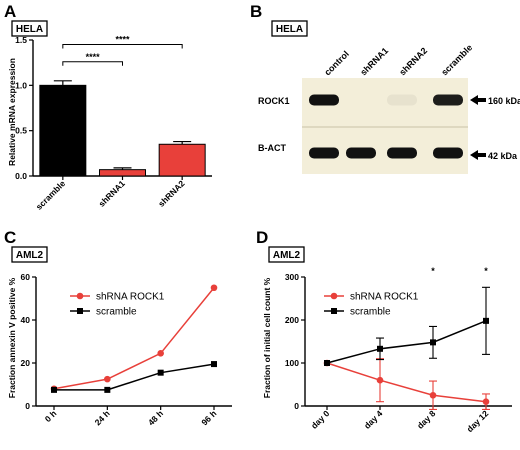  I want to click on y-tick-label: 1.0, so click(21, 85).